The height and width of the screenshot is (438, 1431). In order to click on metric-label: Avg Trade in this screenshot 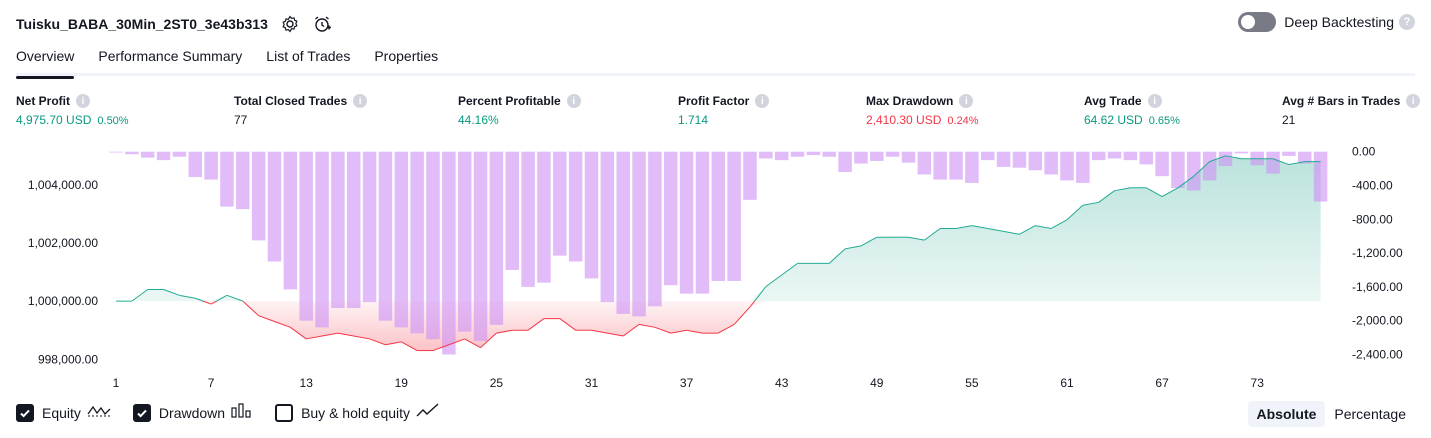, I will do `click(1113, 101)`.